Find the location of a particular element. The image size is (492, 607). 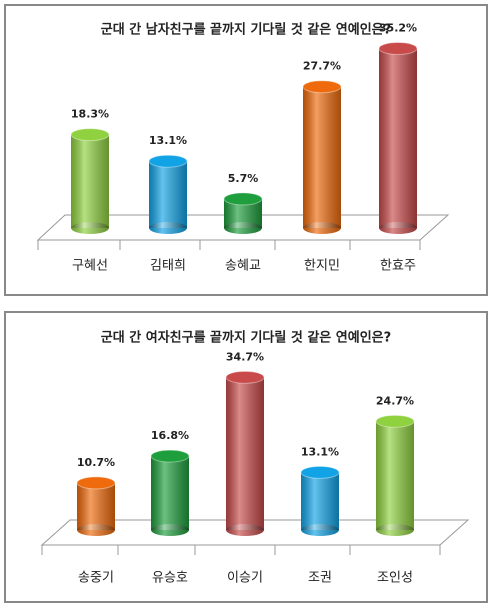

value-label: 10.7% is located at coordinates (96, 462).